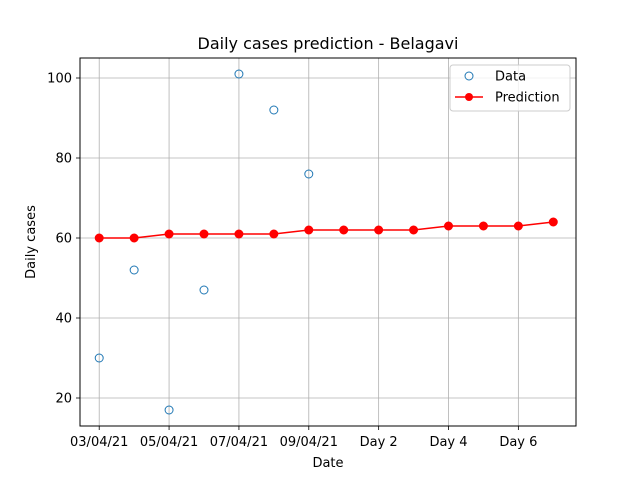 The image size is (640, 480). What do you see at coordinates (309, 442) in the screenshot?
I see `x-tick-label: 09/04/21` at bounding box center [309, 442].